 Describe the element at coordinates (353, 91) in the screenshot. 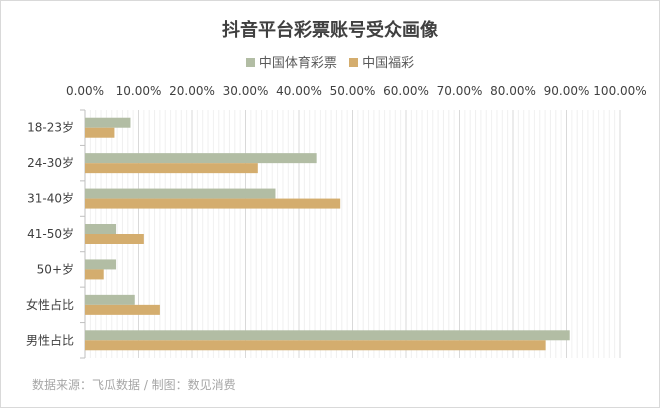

I see `x-tick-label: 50.00%` at that location.